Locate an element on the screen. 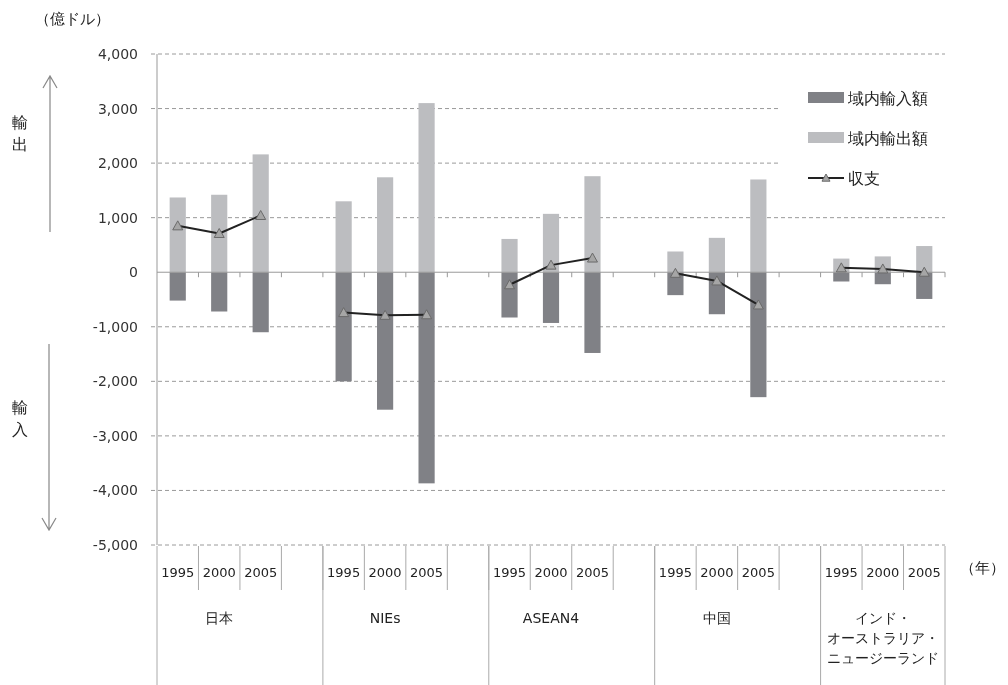 The height and width of the screenshot is (685, 1008). text: ASEAN4 is located at coordinates (551, 618).